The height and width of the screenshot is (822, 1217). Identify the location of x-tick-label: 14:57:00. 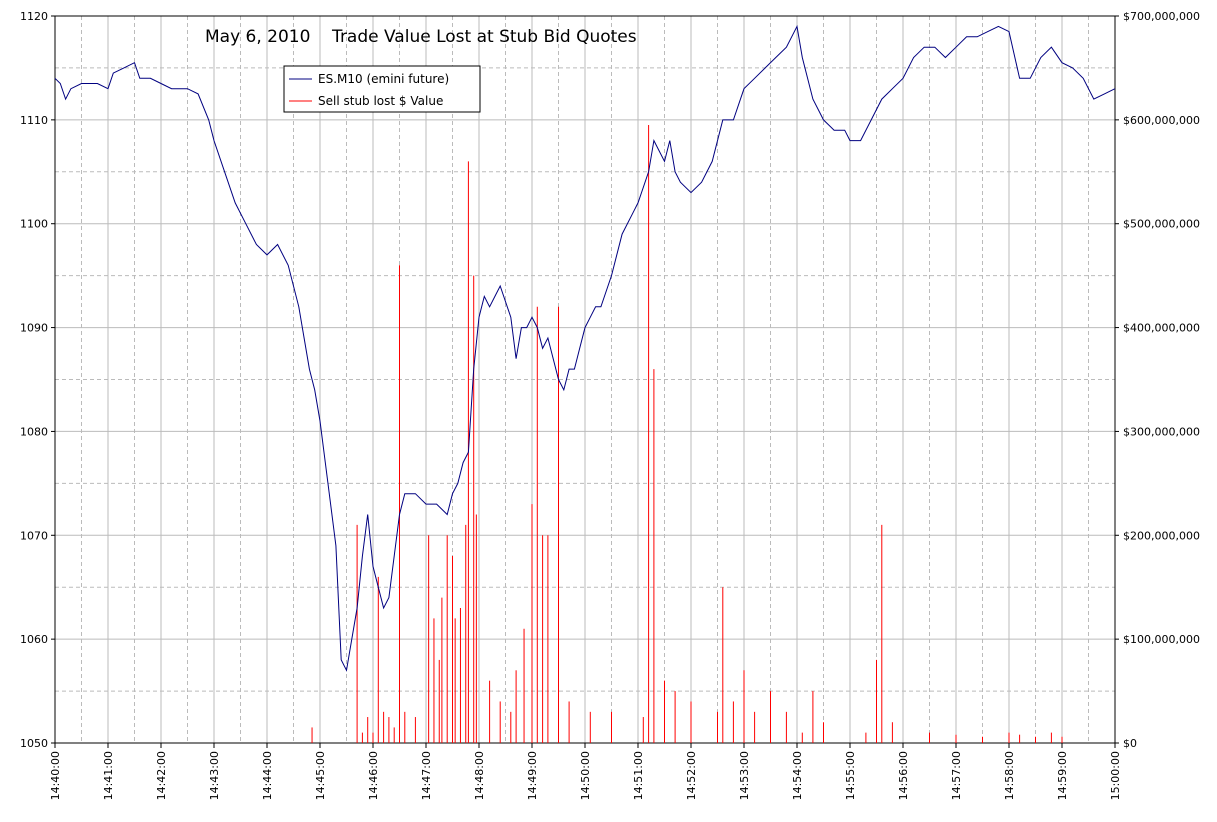
(956, 775).